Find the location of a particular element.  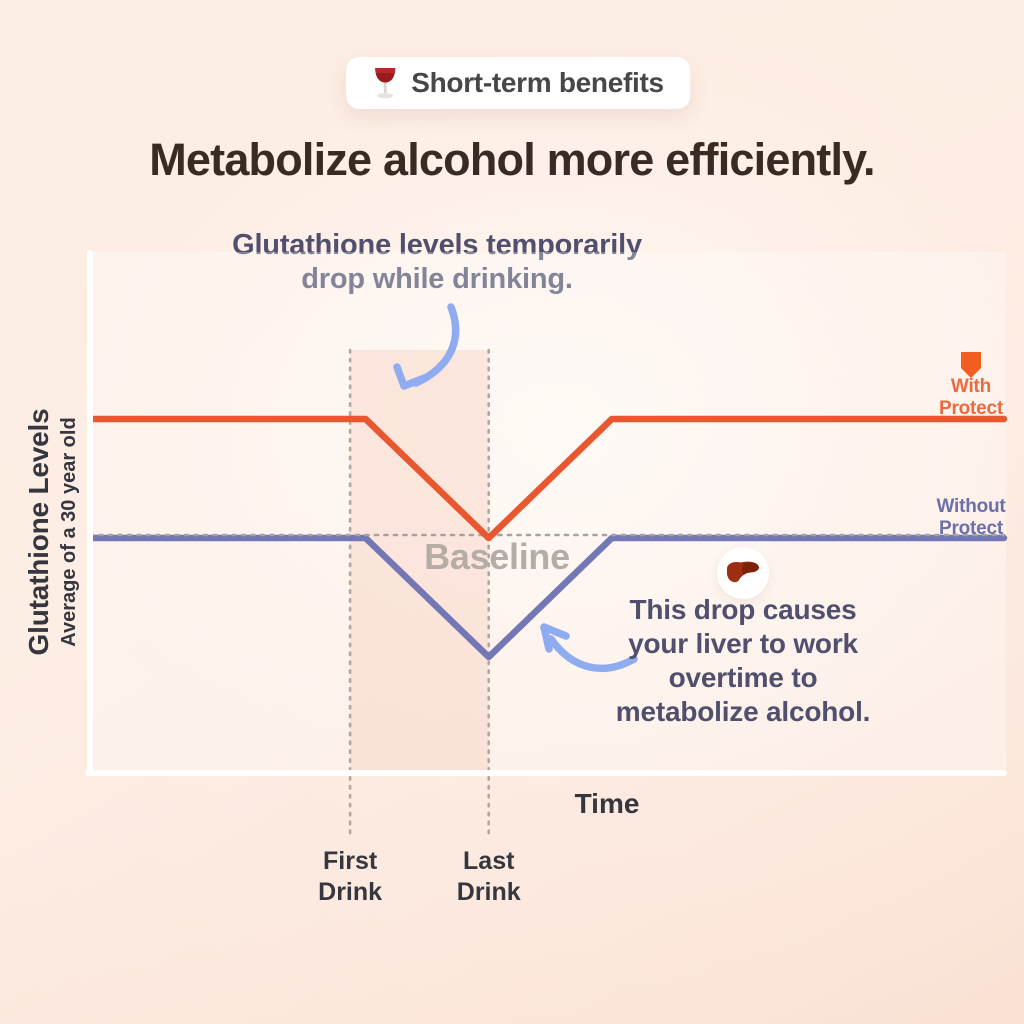

badge-label: Short-term benefits is located at coordinates (537, 82).